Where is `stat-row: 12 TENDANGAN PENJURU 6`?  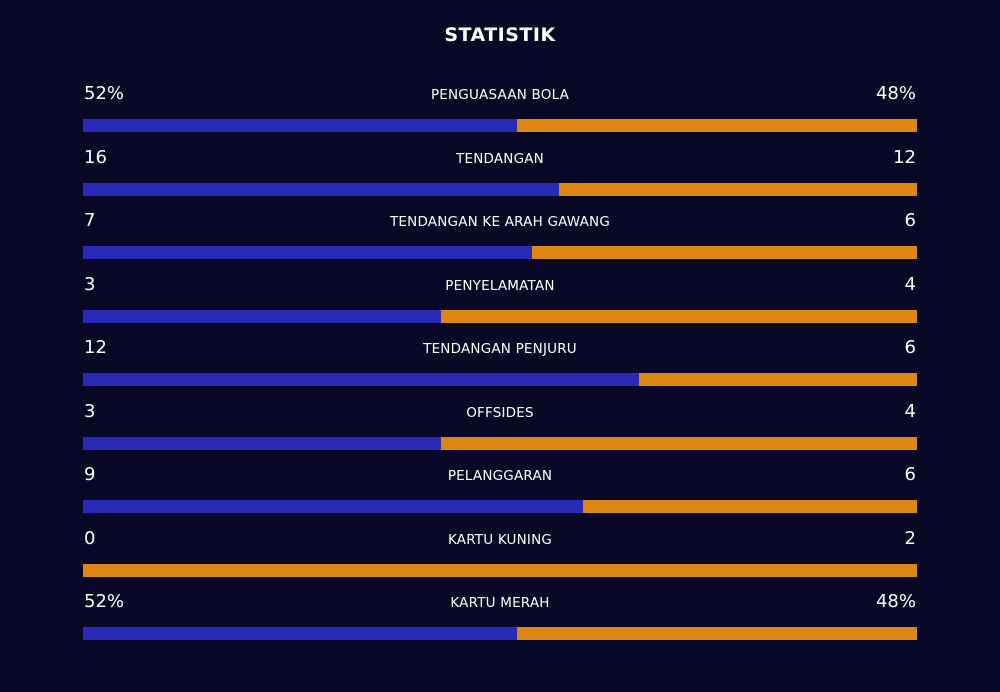 stat-row: 12 TENDANGAN PENJURU 6 is located at coordinates (500, 368).